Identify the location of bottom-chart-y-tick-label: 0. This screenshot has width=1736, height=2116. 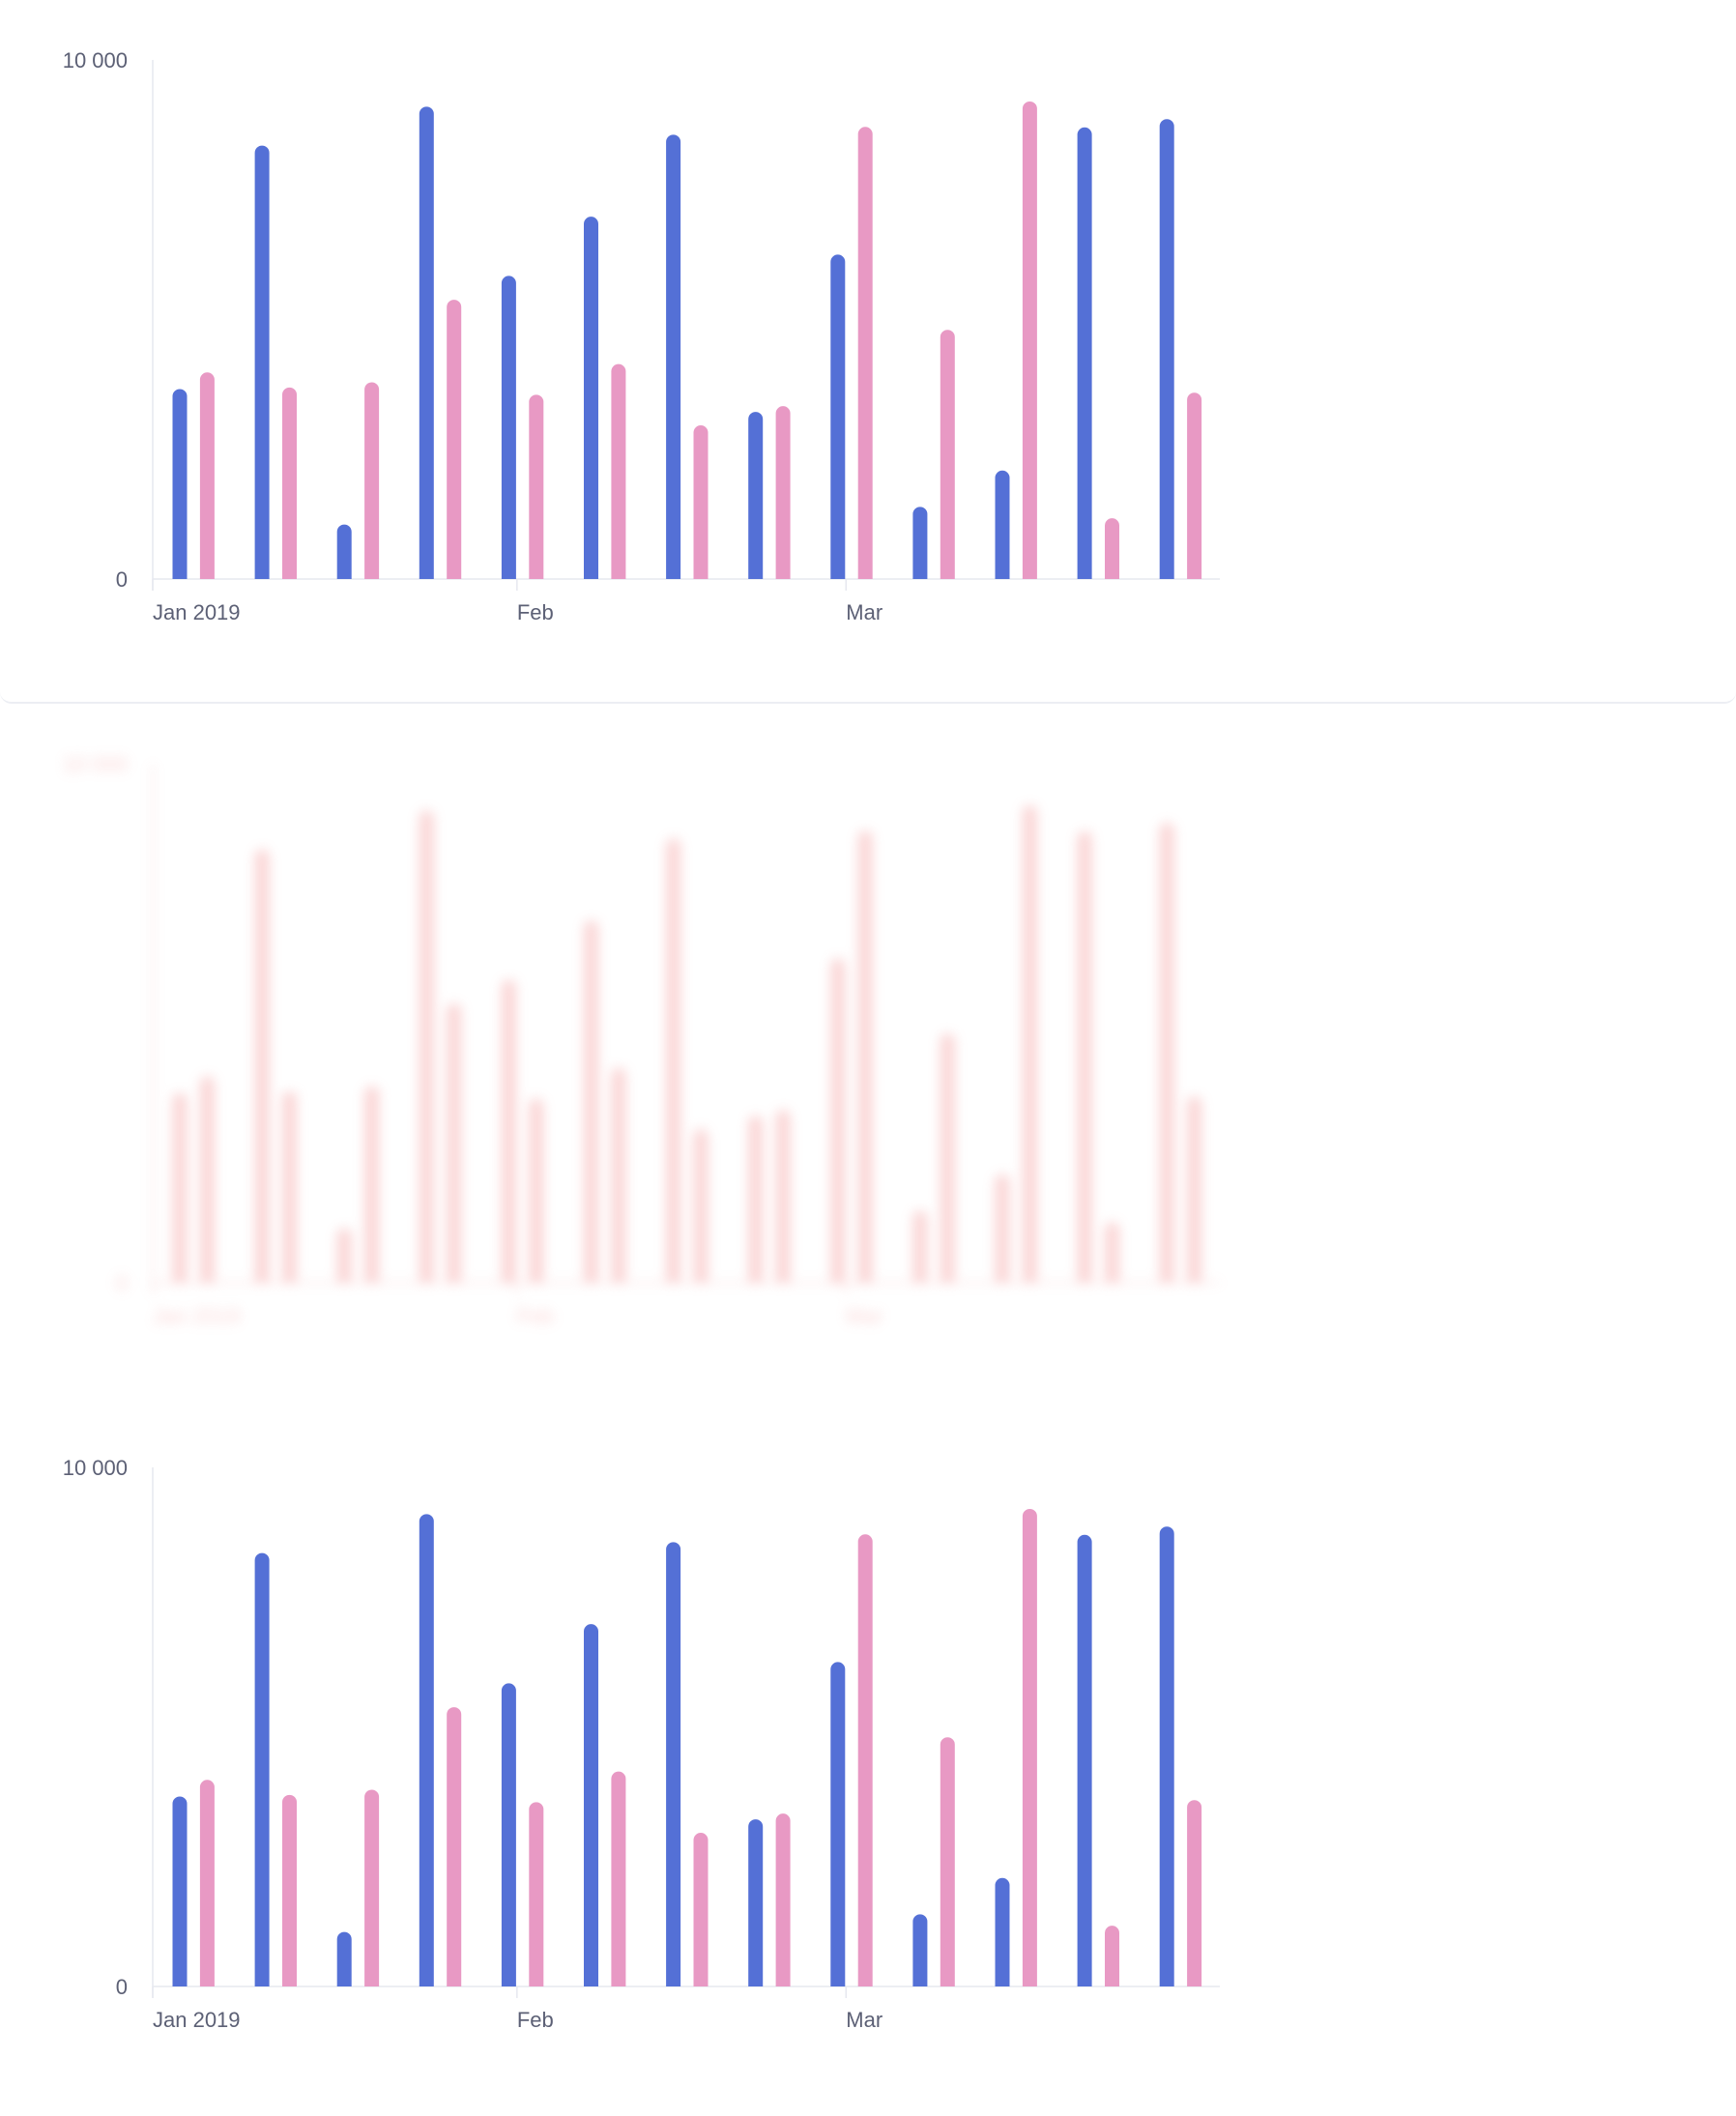
(122, 1987).